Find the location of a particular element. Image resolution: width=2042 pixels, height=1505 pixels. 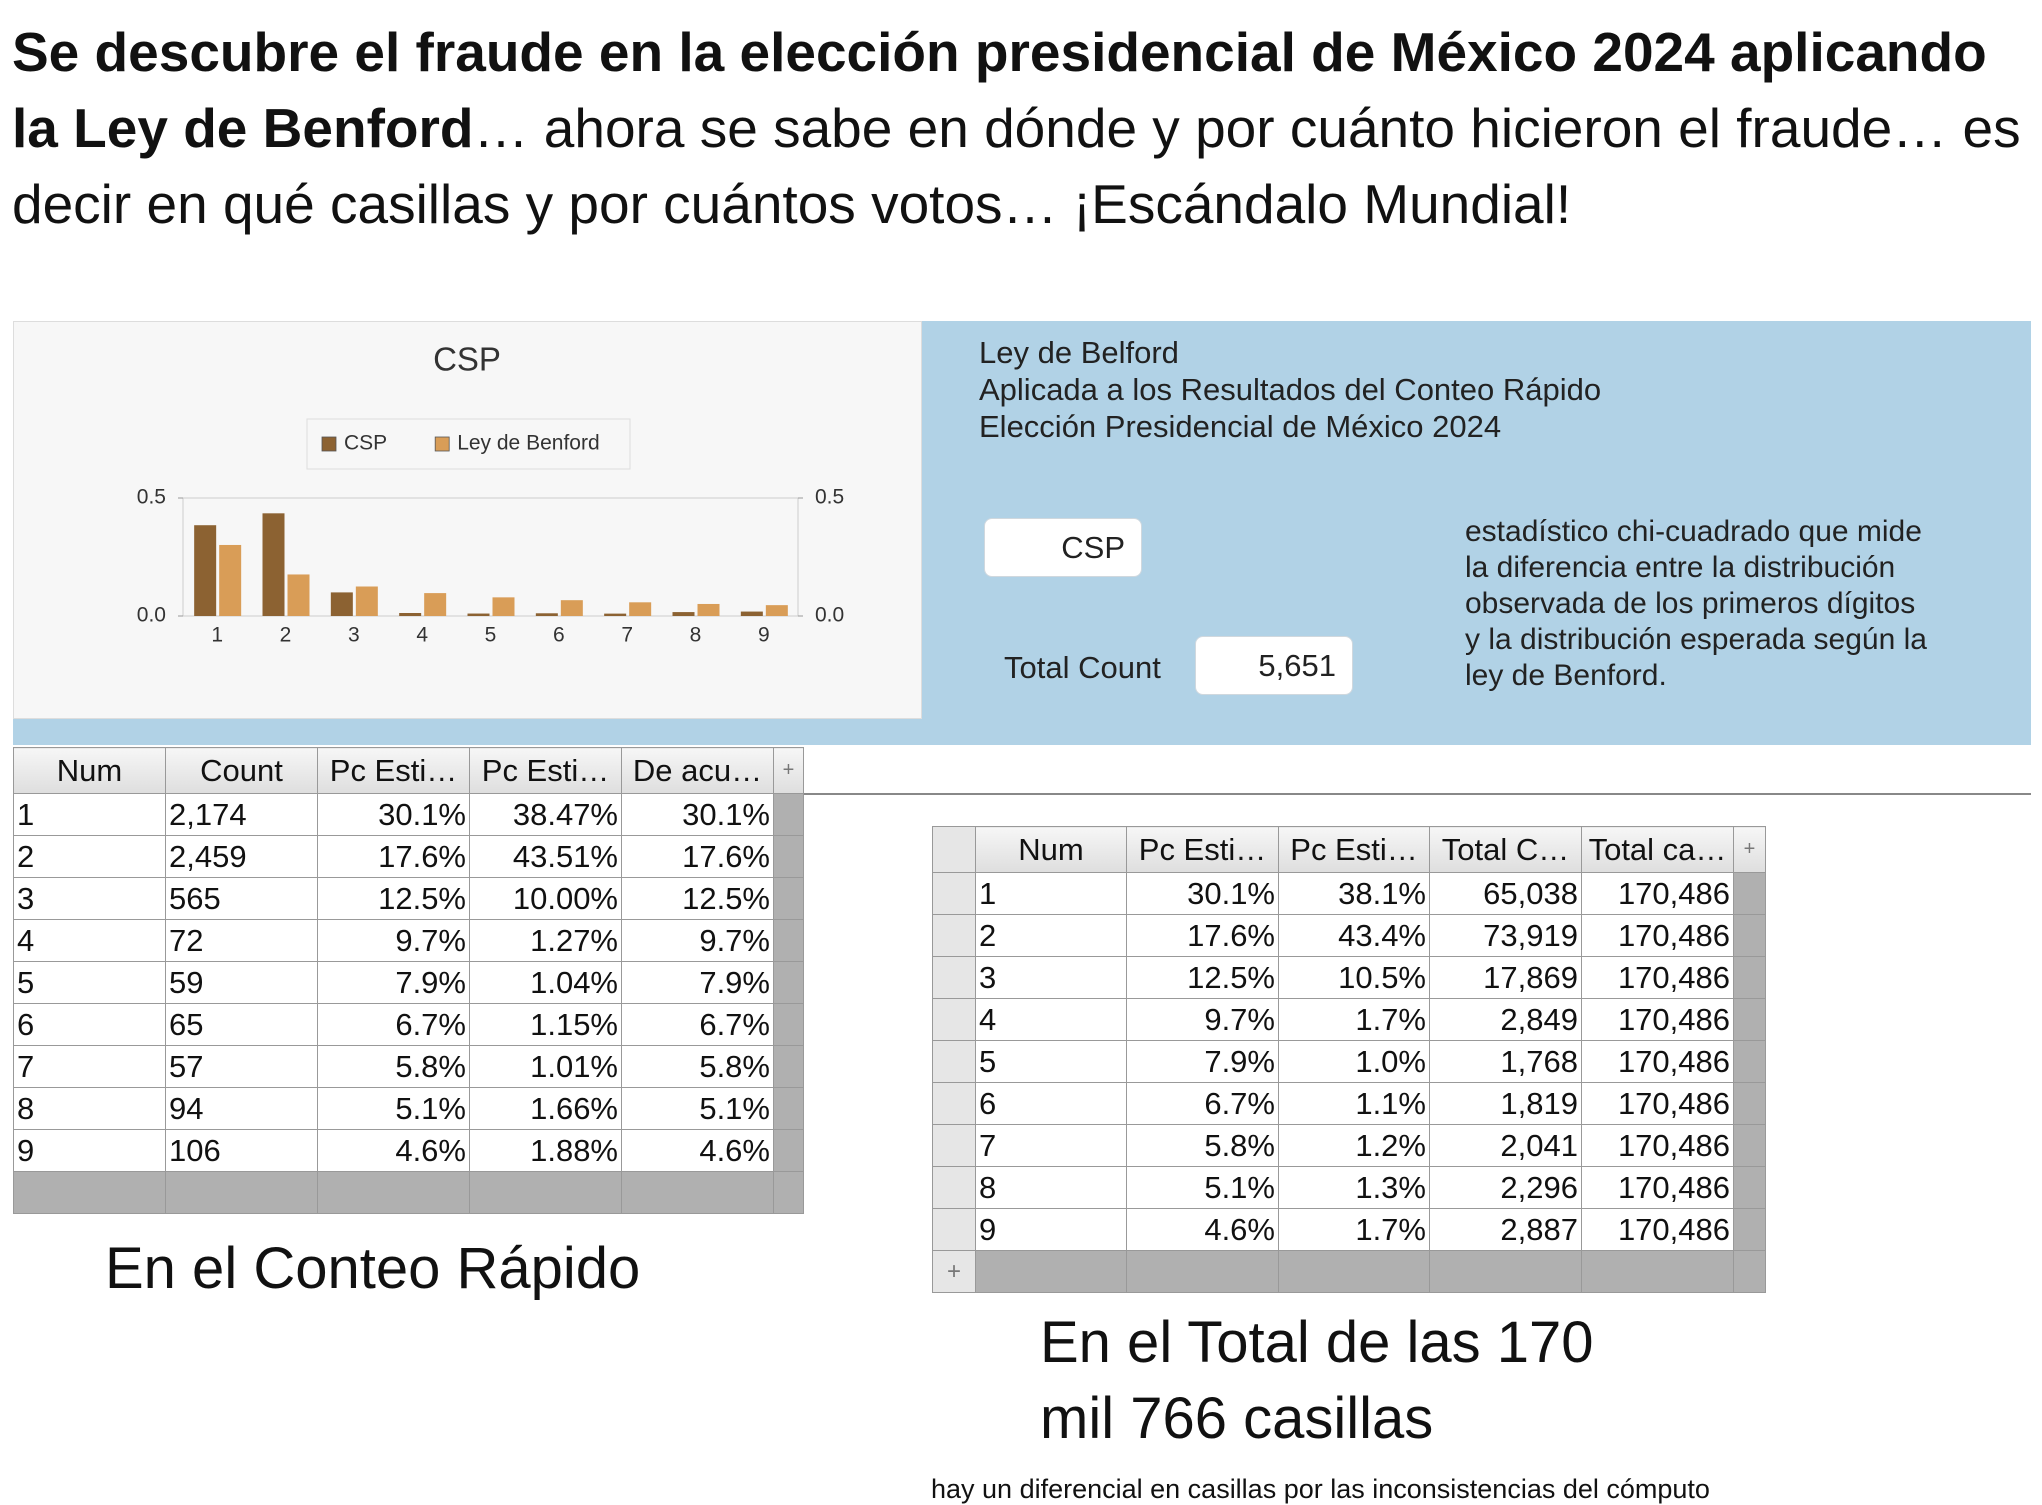

cell: 1.1% is located at coordinates (1354, 1103).